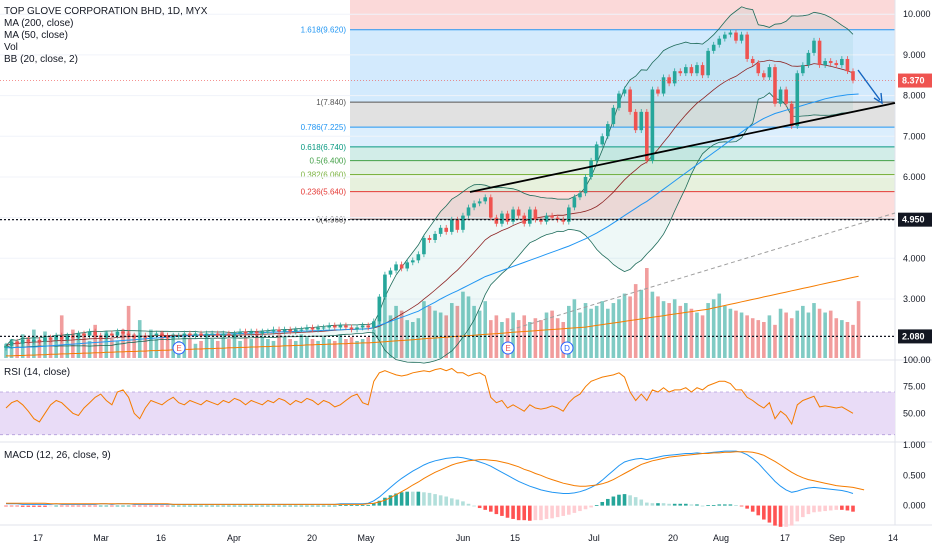  Describe the element at coordinates (721, 538) in the screenshot. I see `time-tick-label: Aug` at that location.